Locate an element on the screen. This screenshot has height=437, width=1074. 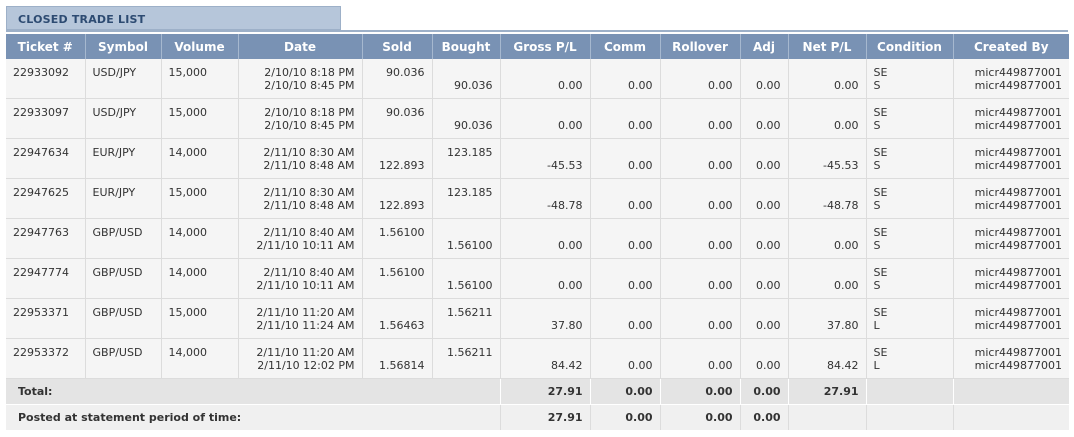
column-header-symbol: Symbol is located at coordinates (123, 46).